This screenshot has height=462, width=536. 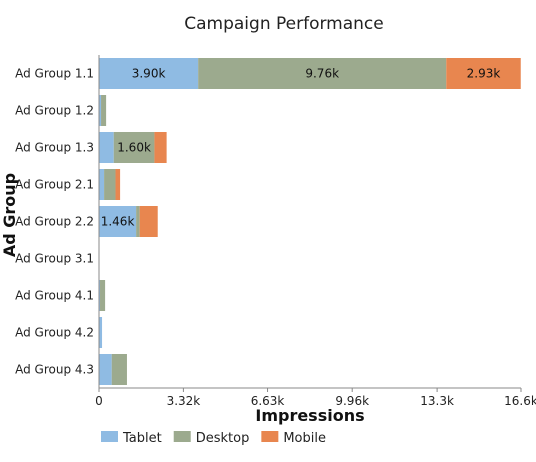 I want to click on legend-swatch-tablet, so click(x=109, y=436).